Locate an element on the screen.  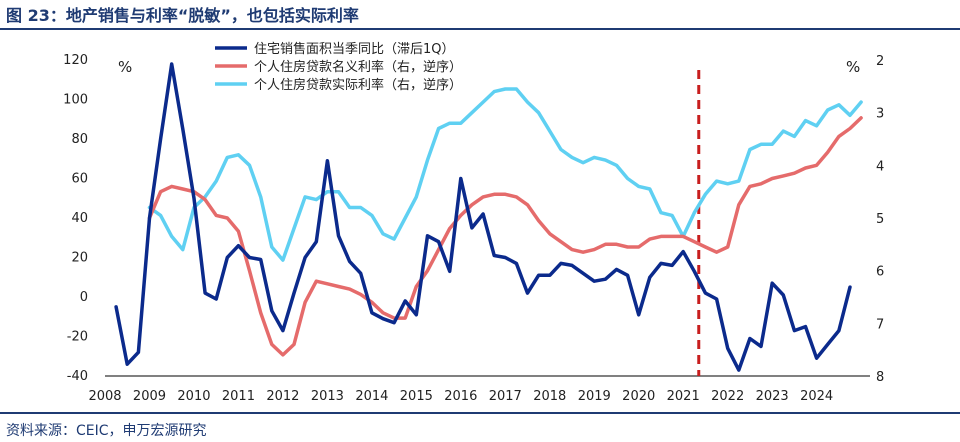
figure-title: 图 23：地产销售与利率“脱敏”，也包括实际利率 is located at coordinates (182, 15).